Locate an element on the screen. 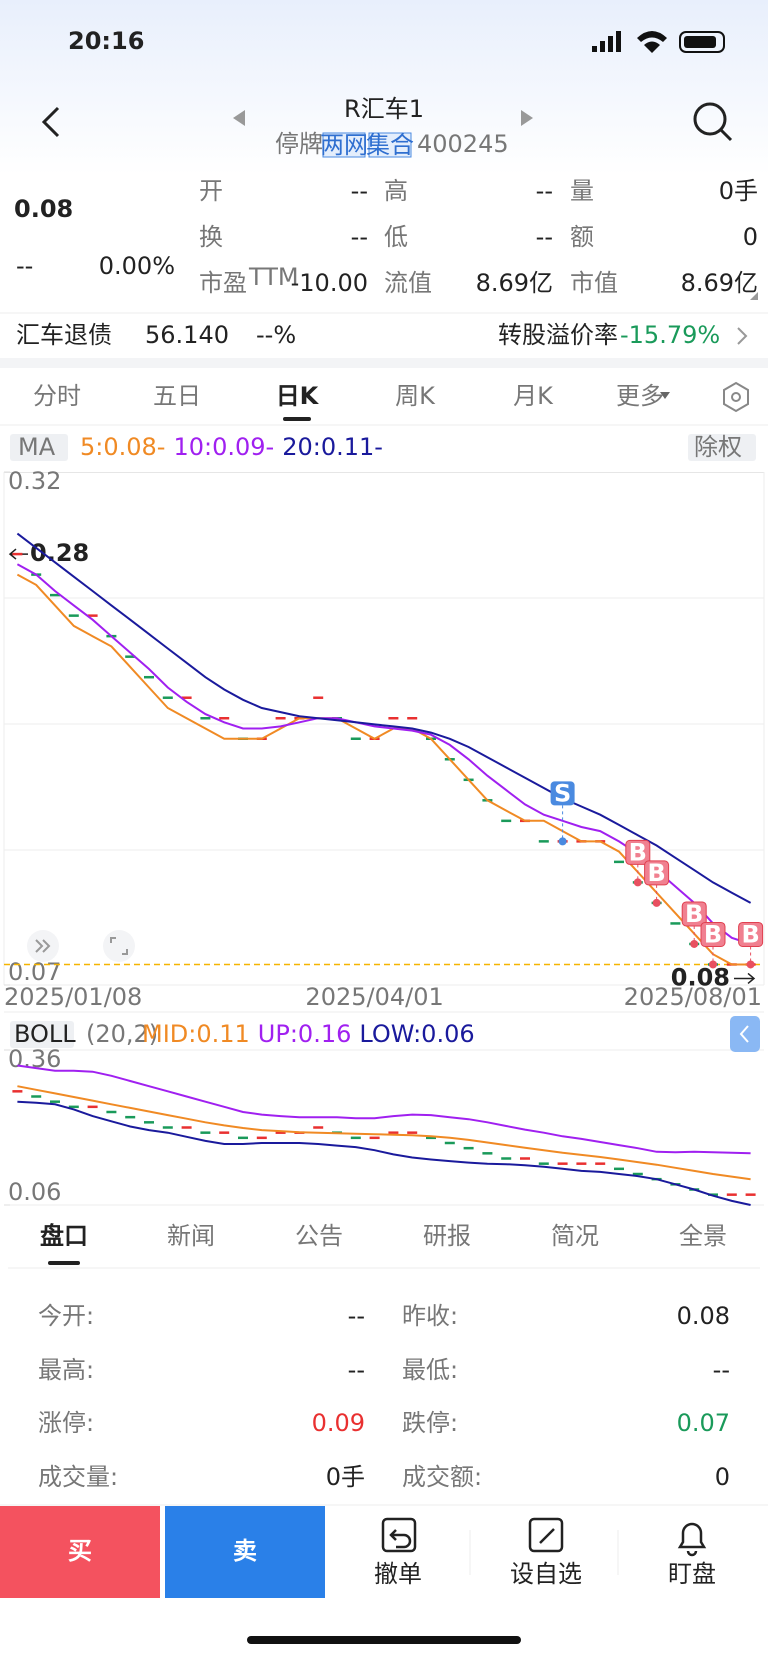  buy-button is located at coordinates (80, 1552).